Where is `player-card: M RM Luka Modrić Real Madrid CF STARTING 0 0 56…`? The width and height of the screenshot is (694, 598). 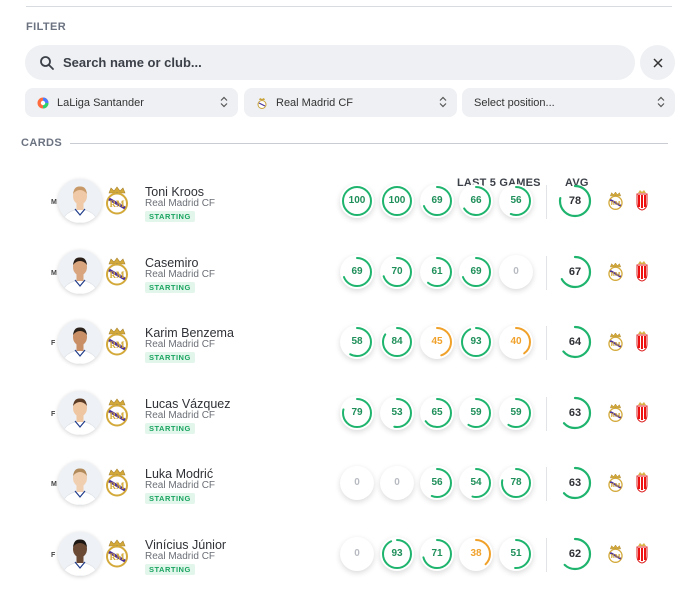
player-card: M RM Luka Modrić Real Madrid CF STARTING 0 0 56… is located at coordinates (347, 489).